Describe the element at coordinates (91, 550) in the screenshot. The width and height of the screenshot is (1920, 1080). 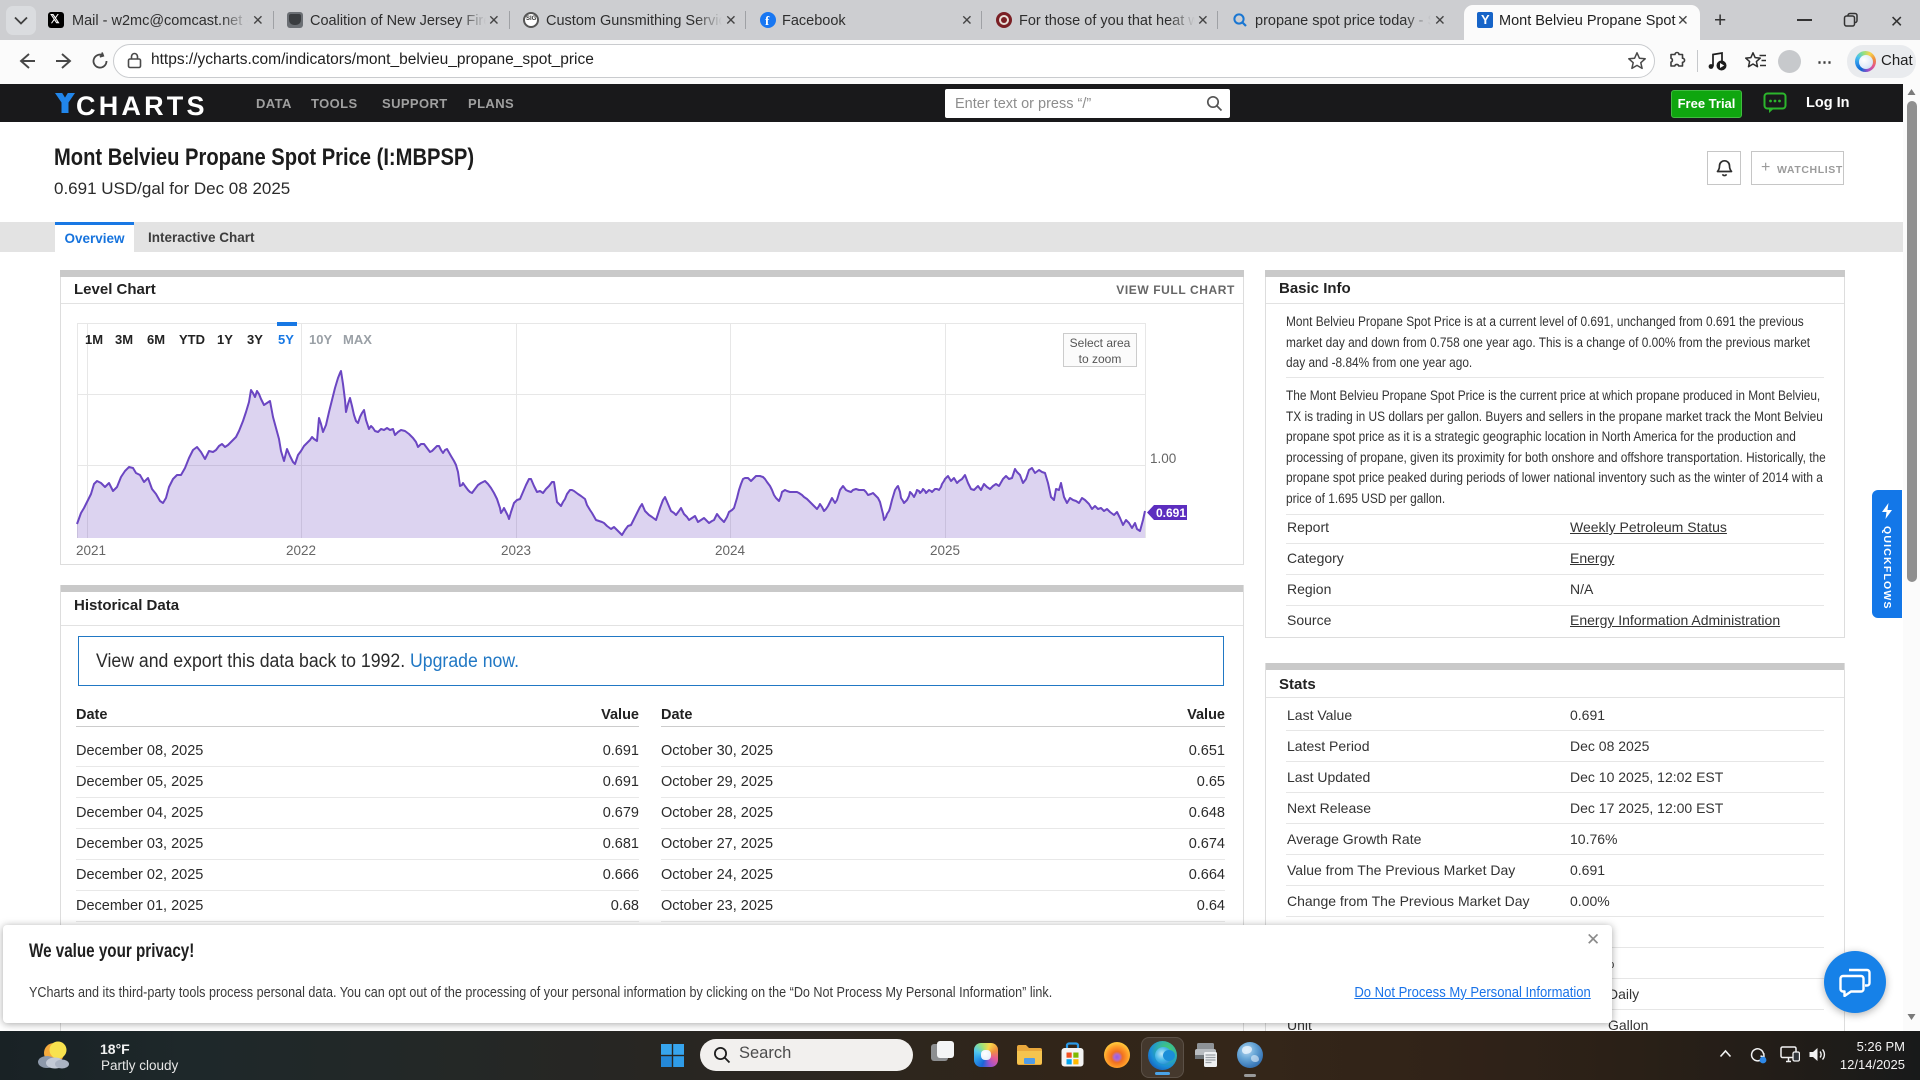
I see `svg-text: 2021` at that location.